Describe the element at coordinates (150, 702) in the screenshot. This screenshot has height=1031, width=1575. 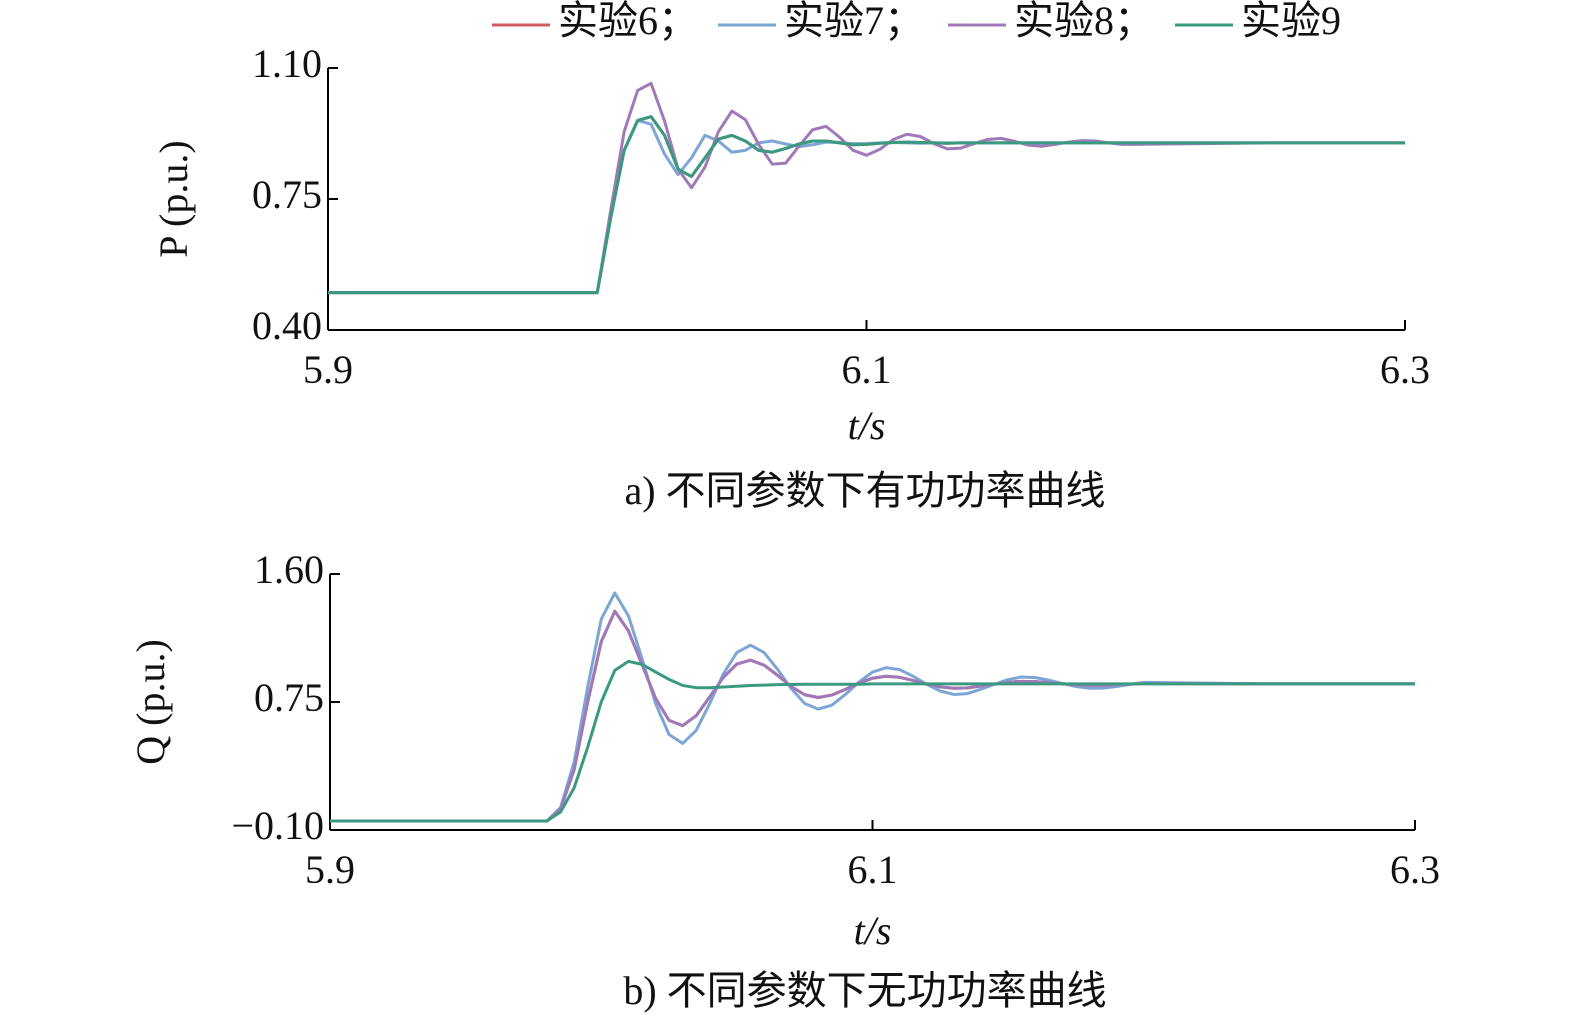
I see `y-axis-label: Q (p.u.)` at that location.